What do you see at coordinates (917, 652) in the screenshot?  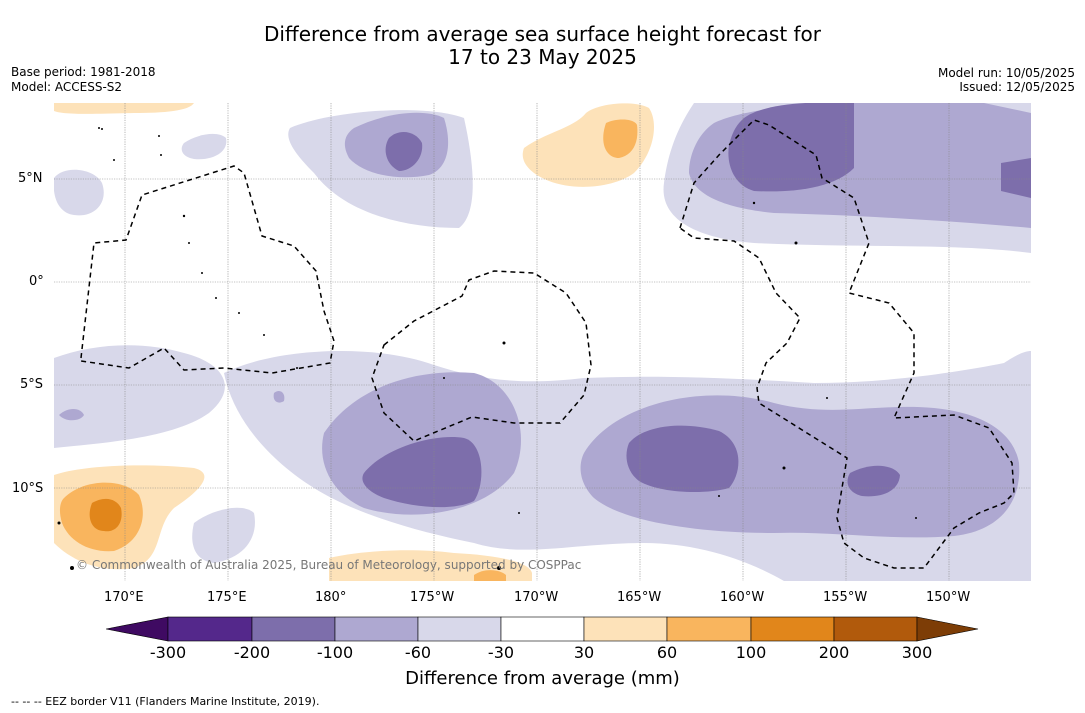 I see `colorbar-tick-pos300: 300` at bounding box center [917, 652].